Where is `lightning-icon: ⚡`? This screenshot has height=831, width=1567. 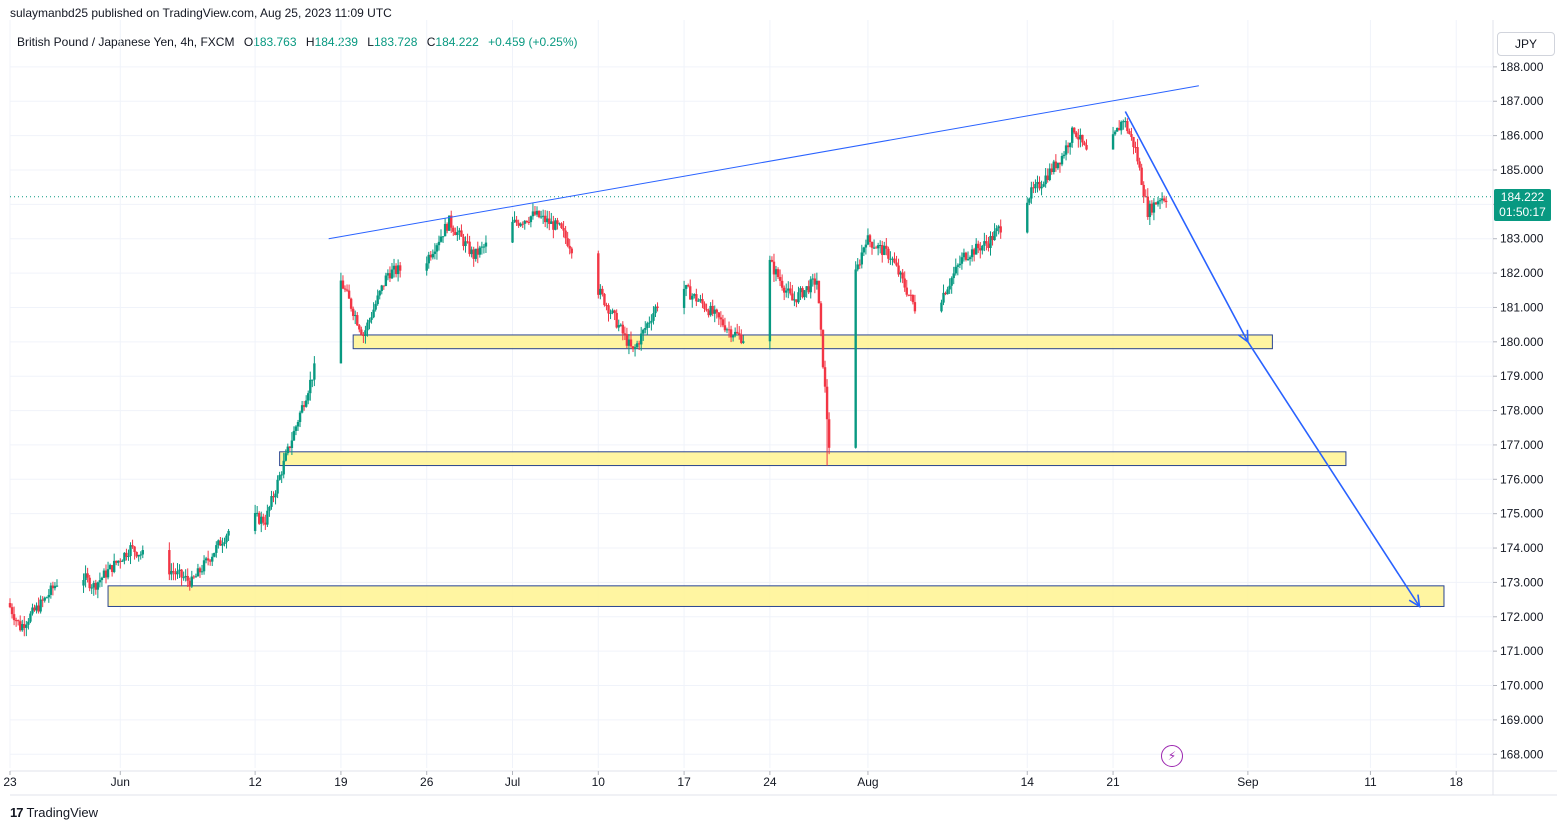
lightning-icon: ⚡ is located at coordinates (1172, 756).